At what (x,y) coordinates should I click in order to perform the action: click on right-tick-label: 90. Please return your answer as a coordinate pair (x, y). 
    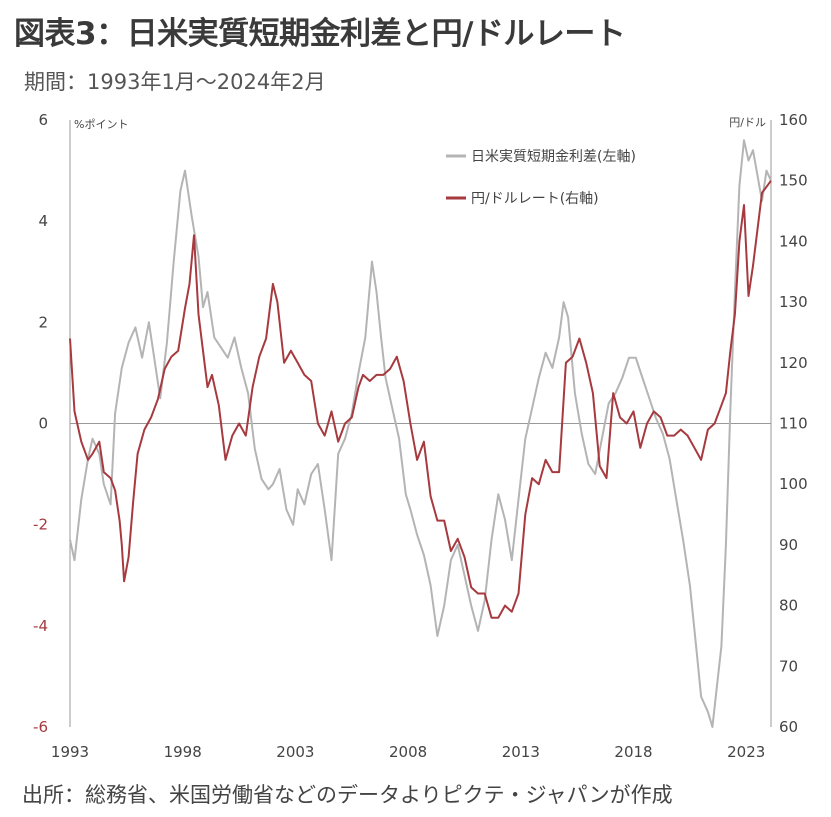
    Looking at the image, I should click on (788, 545).